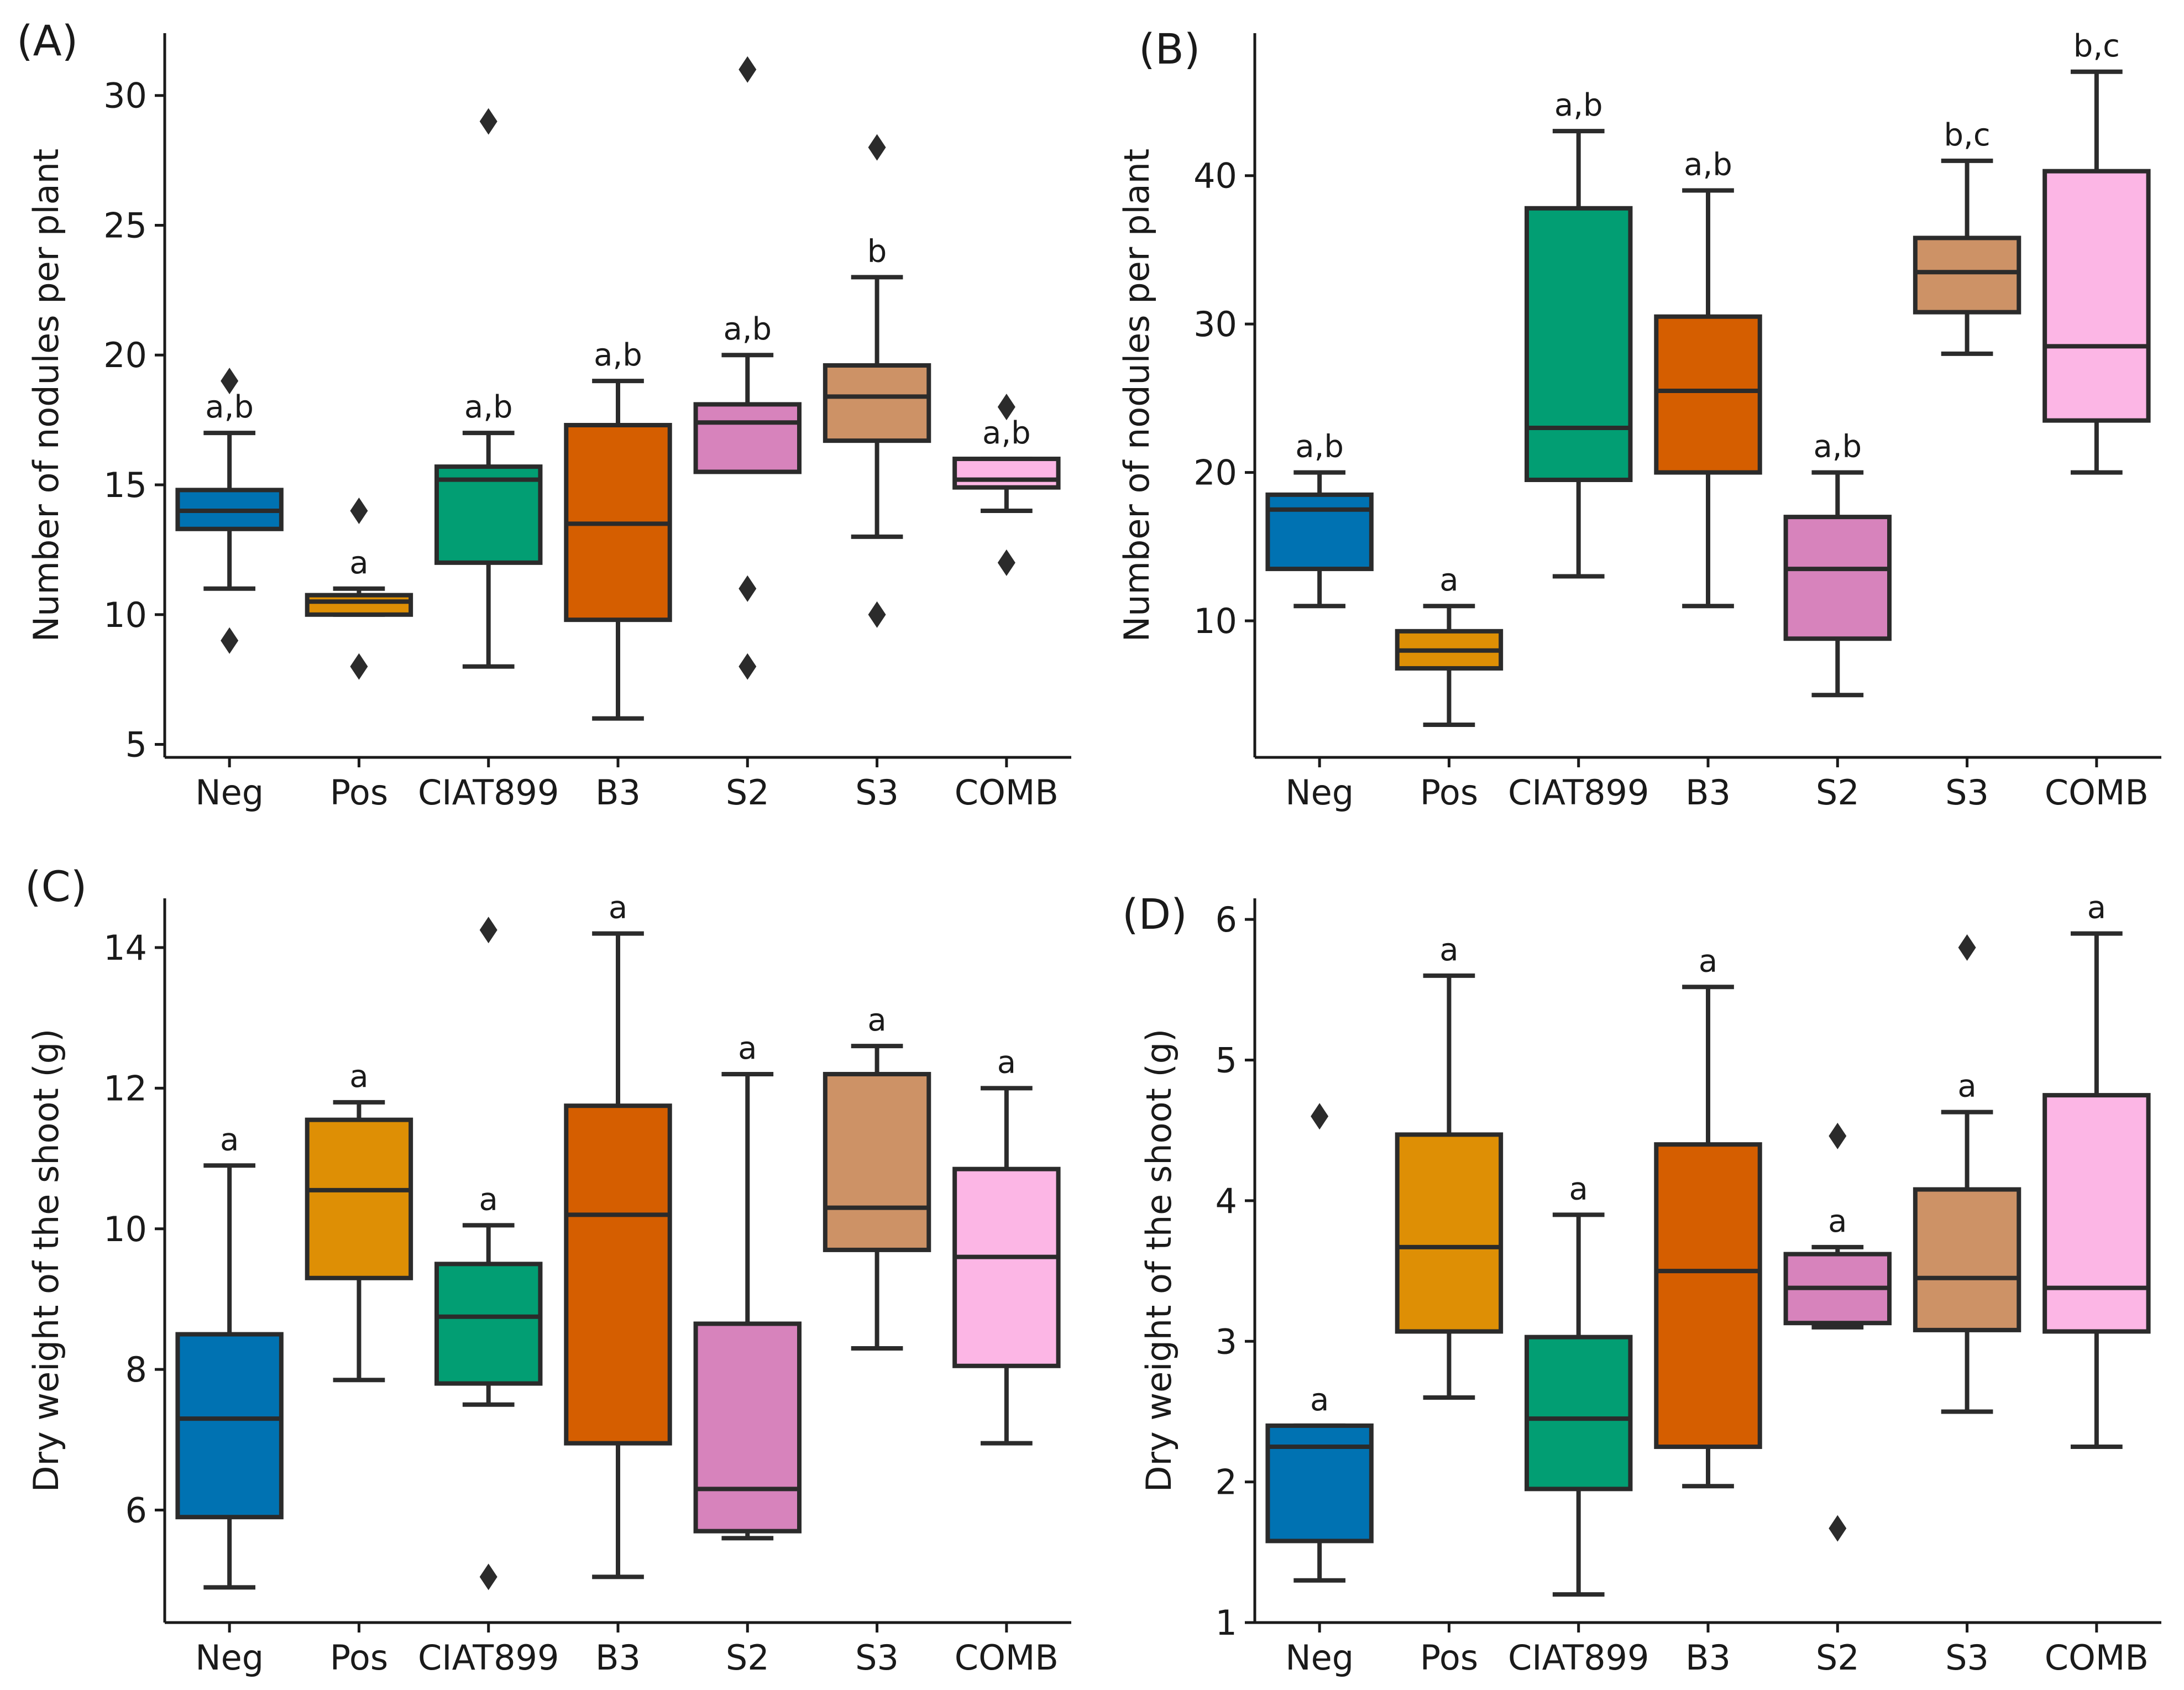  Describe the element at coordinates (2096, 251) in the screenshot. I see `box-comb: b,c` at that location.